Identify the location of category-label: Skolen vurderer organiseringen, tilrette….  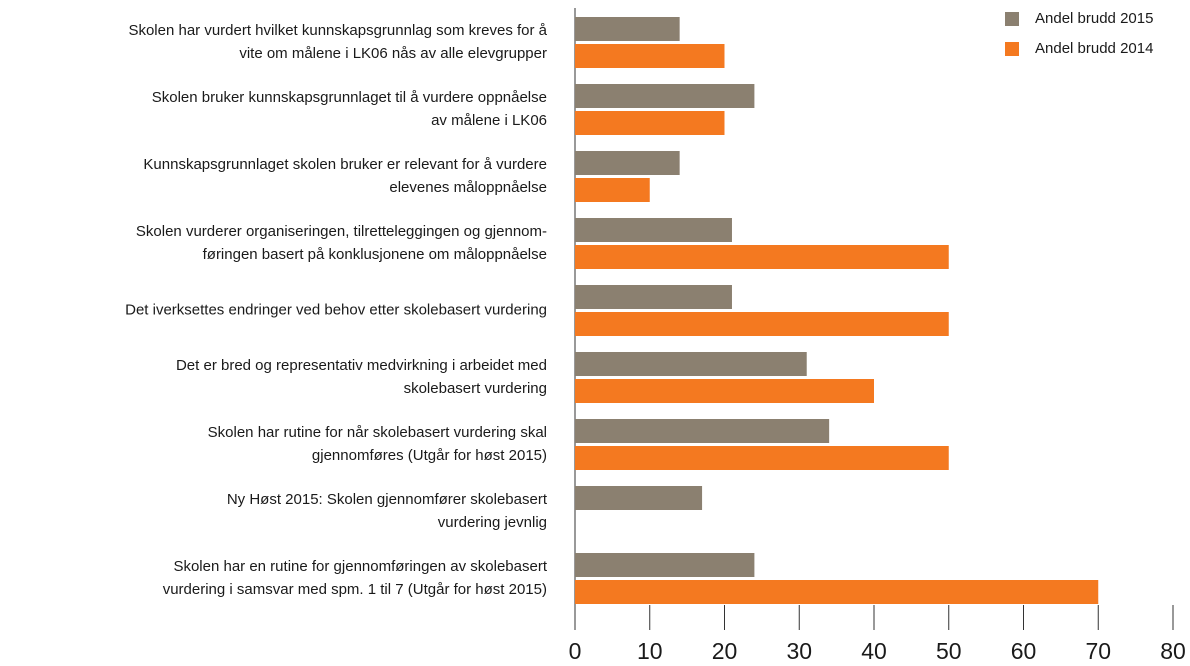
(341, 243).